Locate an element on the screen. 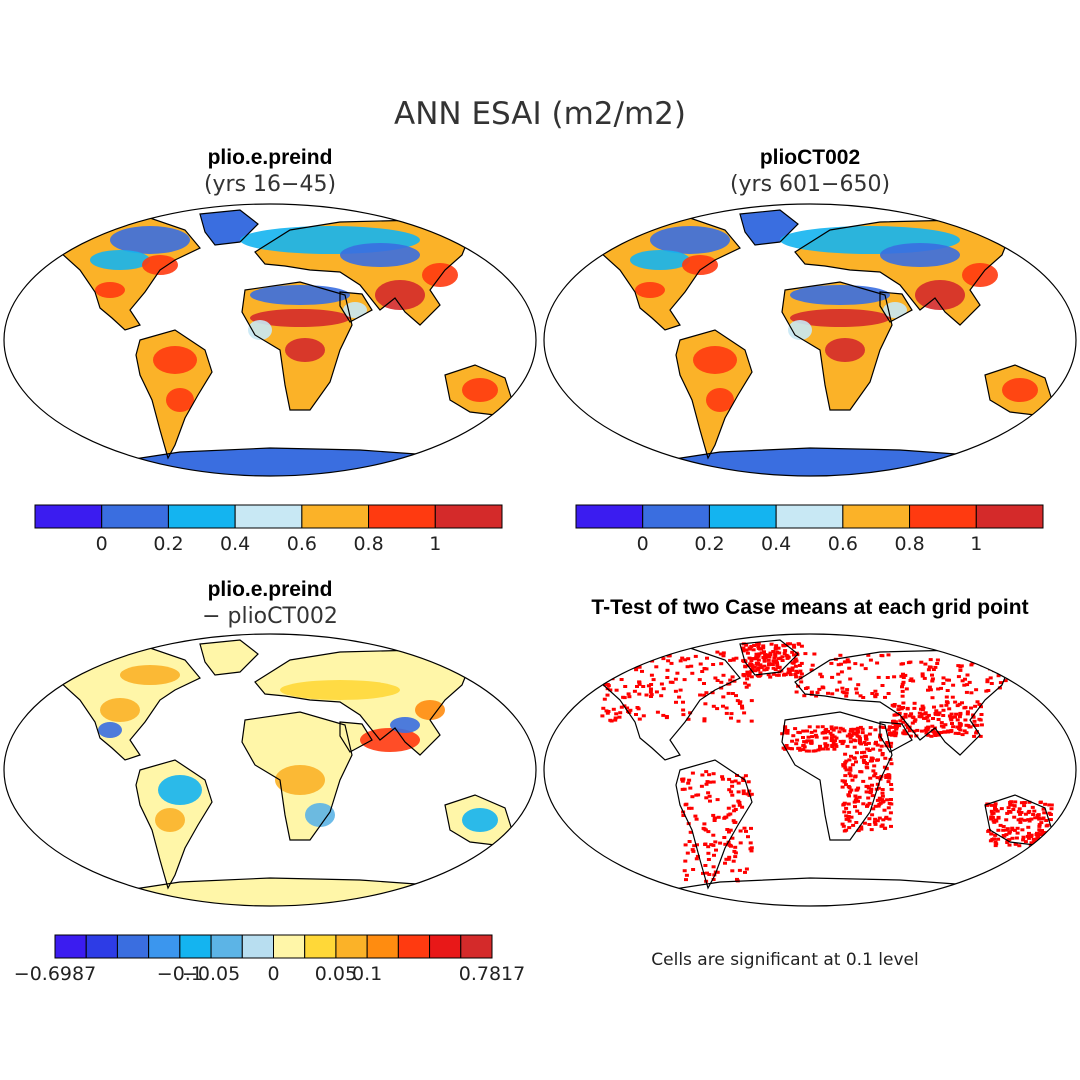  colorbar-tick-label: 0.7817 is located at coordinates (492, 974).